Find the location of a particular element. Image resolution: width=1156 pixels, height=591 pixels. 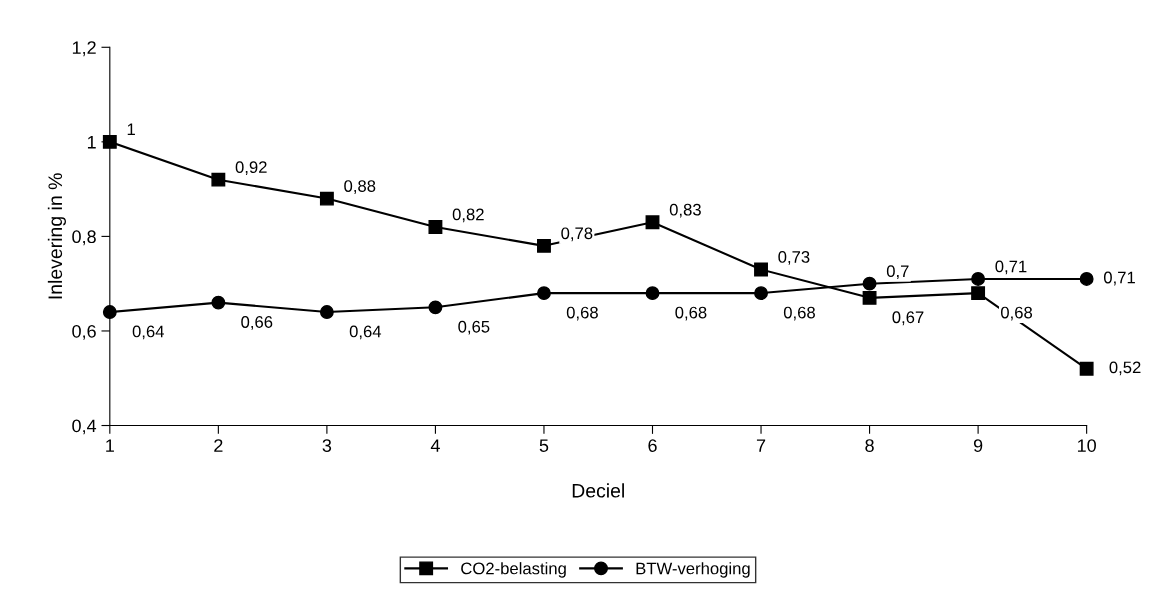

data-label: 0,88 is located at coordinates (360, 187).